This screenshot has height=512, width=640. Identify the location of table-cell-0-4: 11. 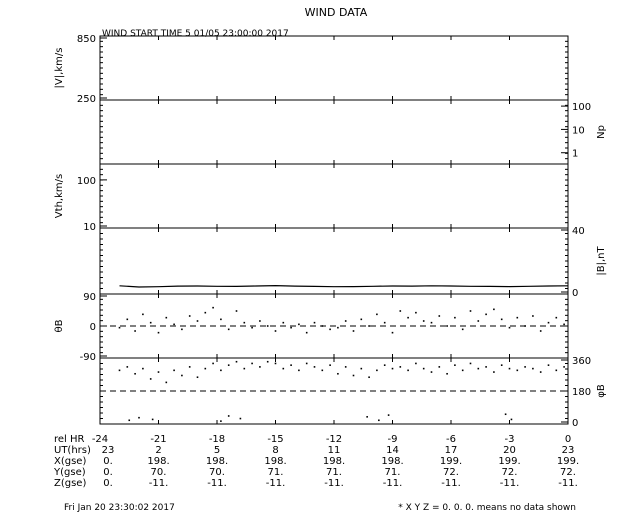
(334, 450).